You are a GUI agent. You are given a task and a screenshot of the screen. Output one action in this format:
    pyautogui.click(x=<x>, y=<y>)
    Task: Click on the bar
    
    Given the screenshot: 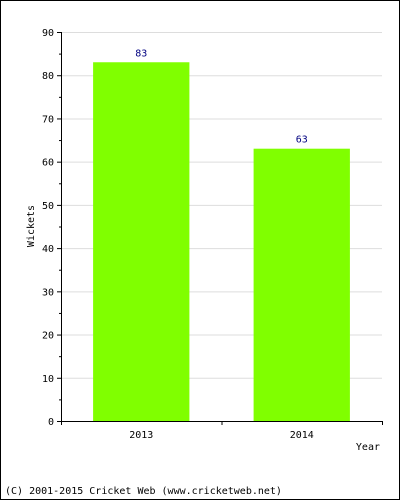 What is the action you would take?
    pyautogui.click(x=301, y=284)
    